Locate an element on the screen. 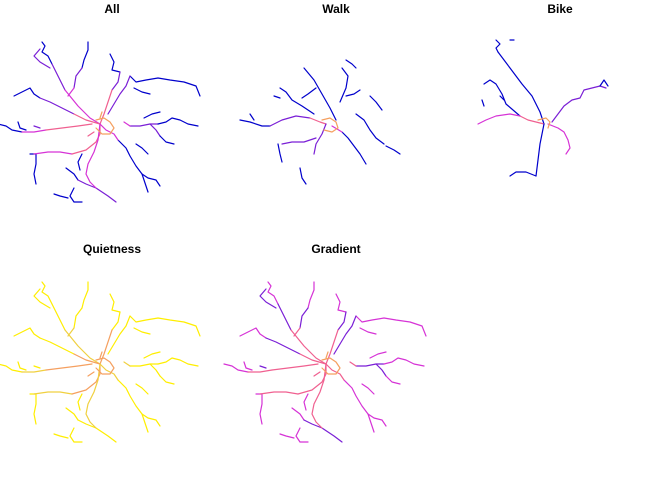 The width and height of the screenshot is (672, 480). panel-all-network is located at coordinates (100, 122).